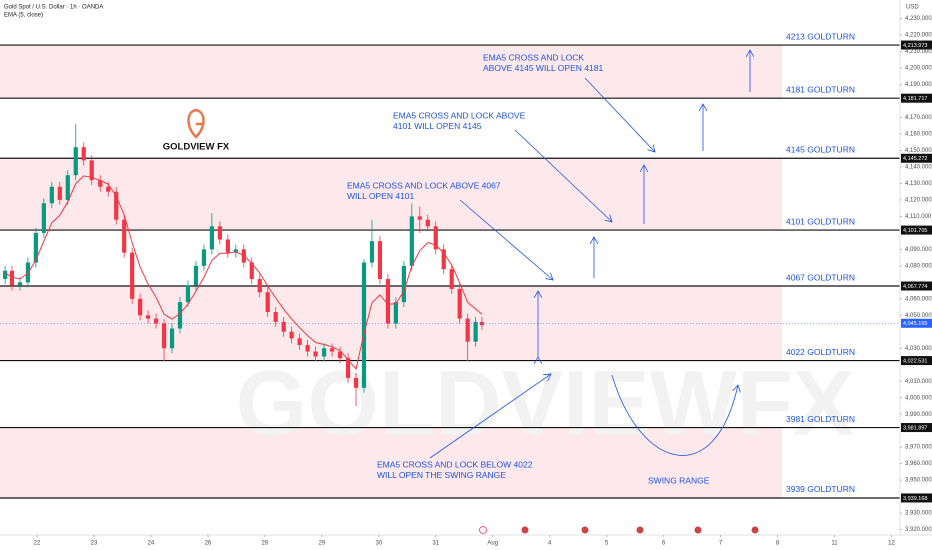 This screenshot has height=550, width=932. Describe the element at coordinates (196, 130) in the screenshot. I see `logo: GOLDVIEW FX` at that location.